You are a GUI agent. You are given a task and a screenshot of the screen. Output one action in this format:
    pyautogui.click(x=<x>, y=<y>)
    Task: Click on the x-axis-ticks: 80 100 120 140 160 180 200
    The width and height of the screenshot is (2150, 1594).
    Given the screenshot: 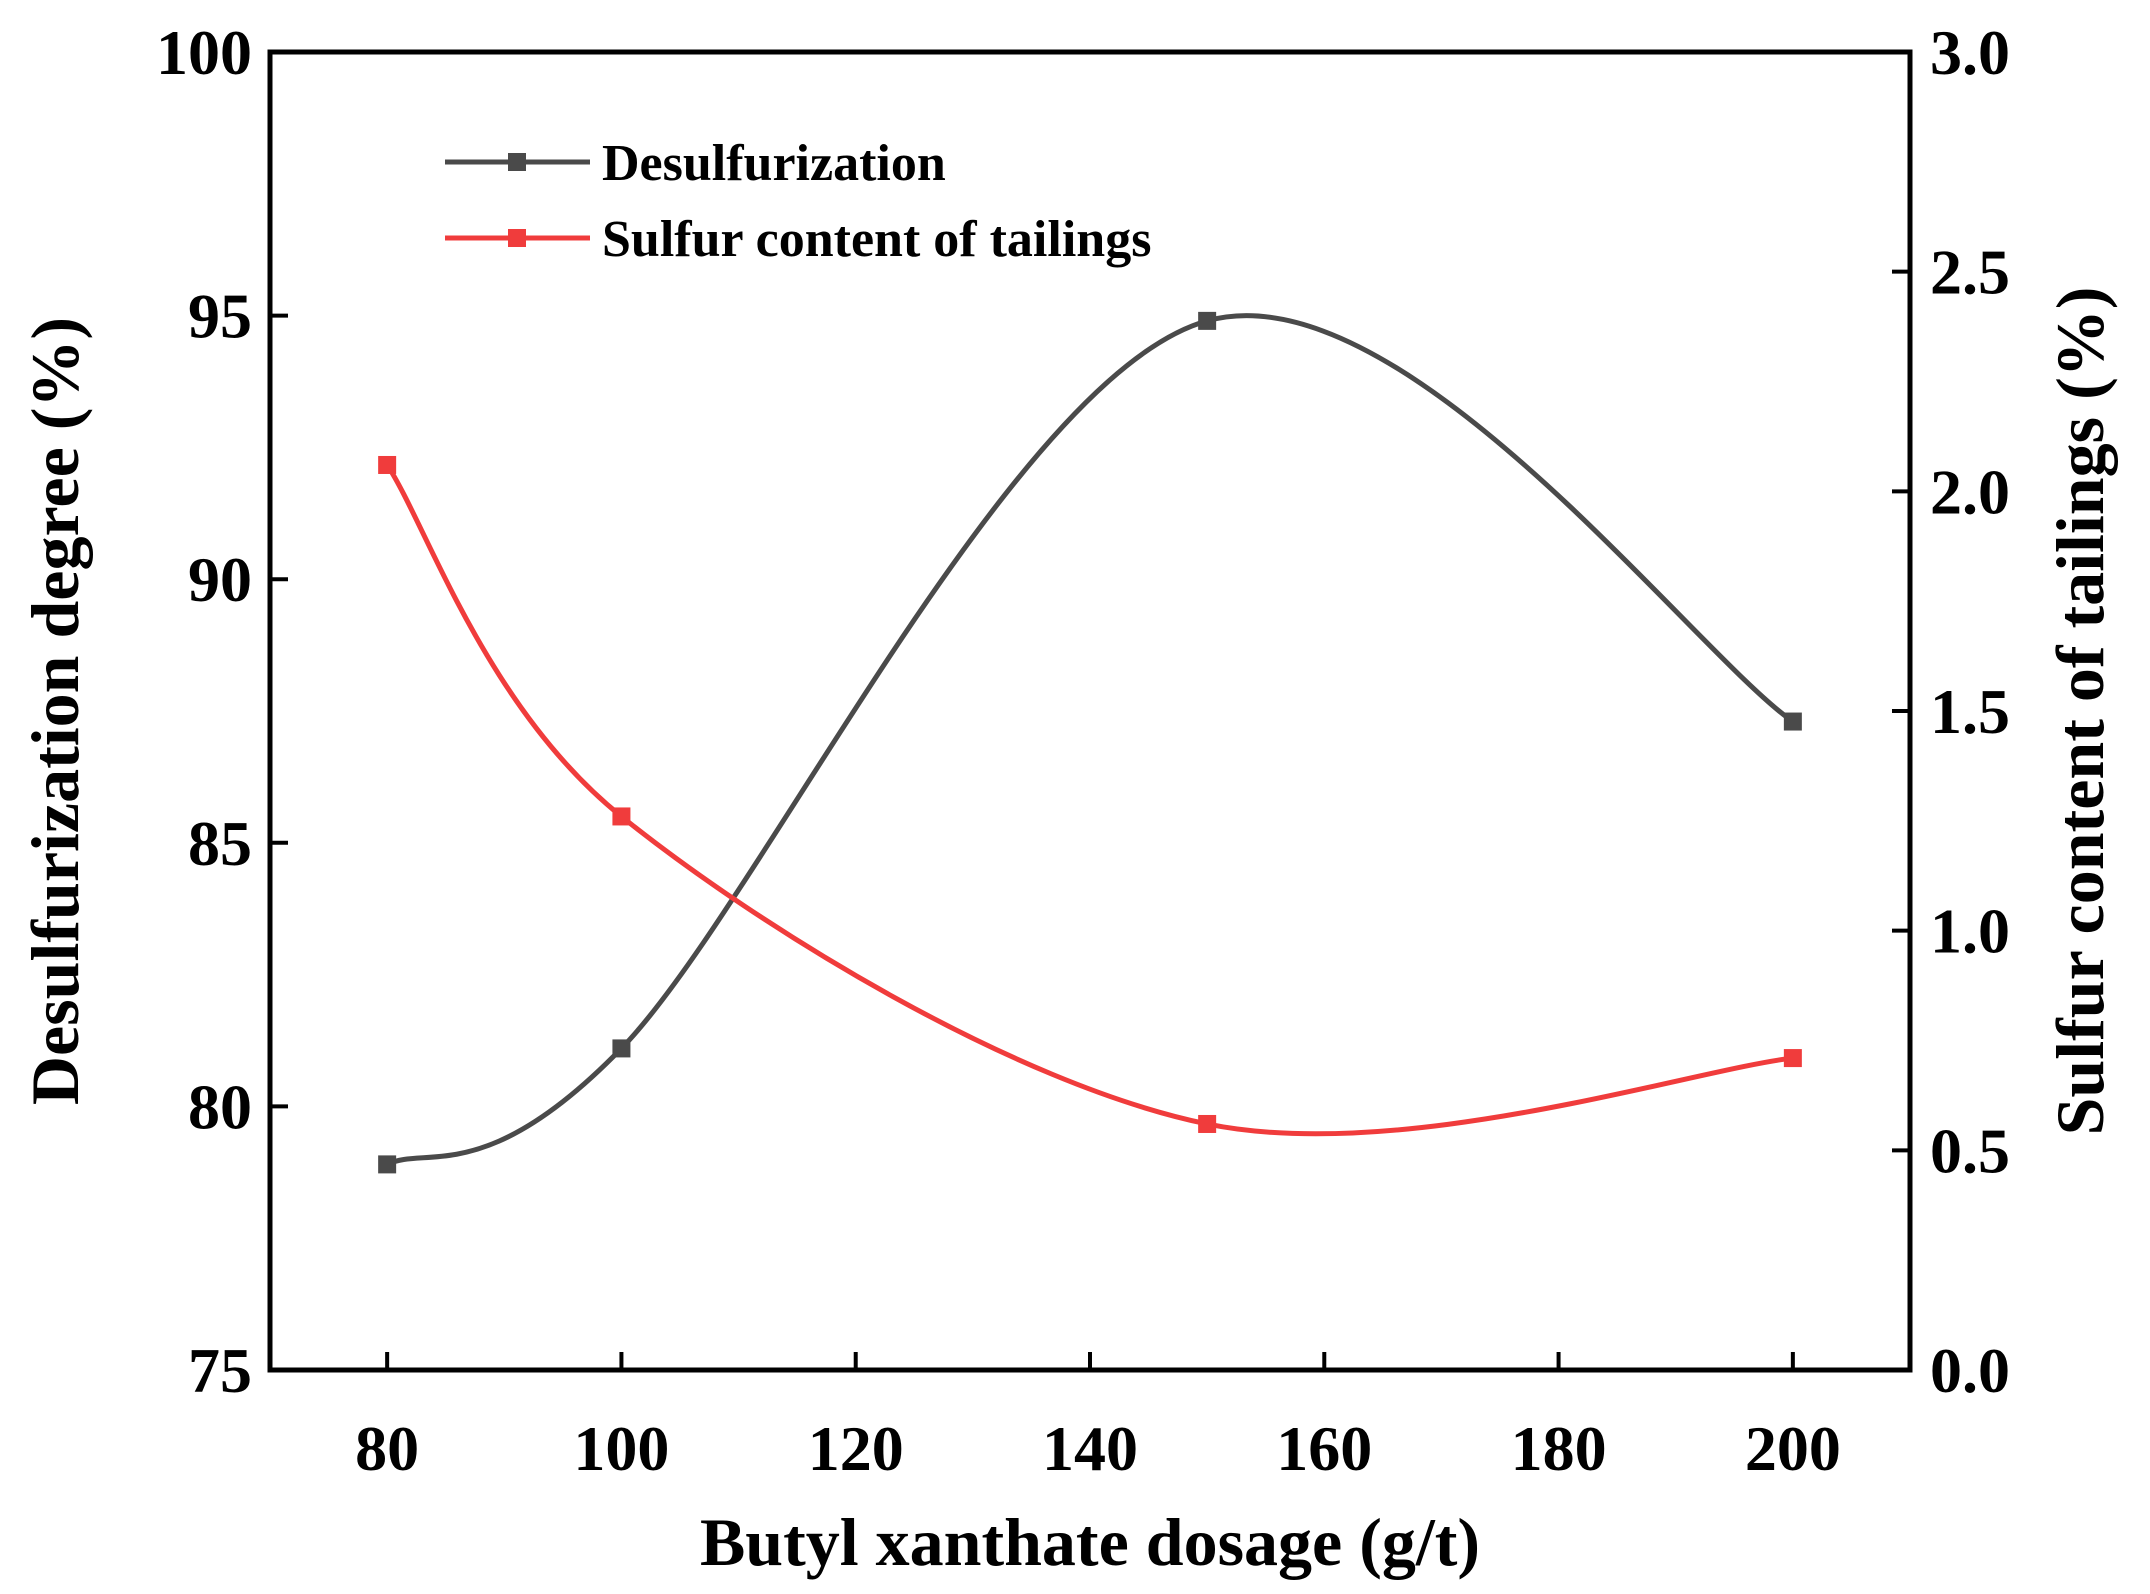 What is the action you would take?
    pyautogui.click(x=1098, y=1418)
    